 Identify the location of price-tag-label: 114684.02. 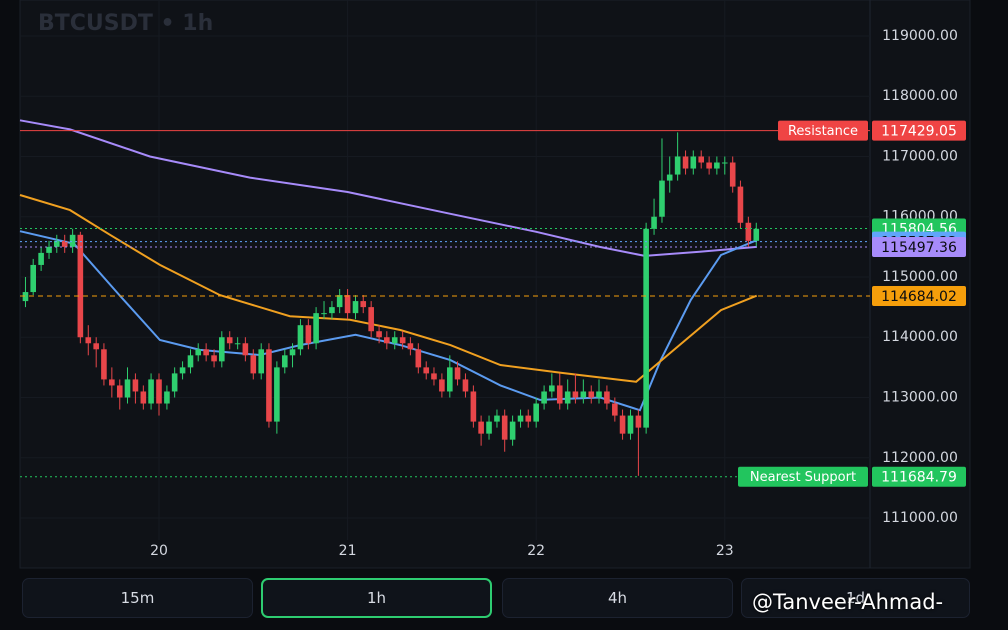
(919, 297).